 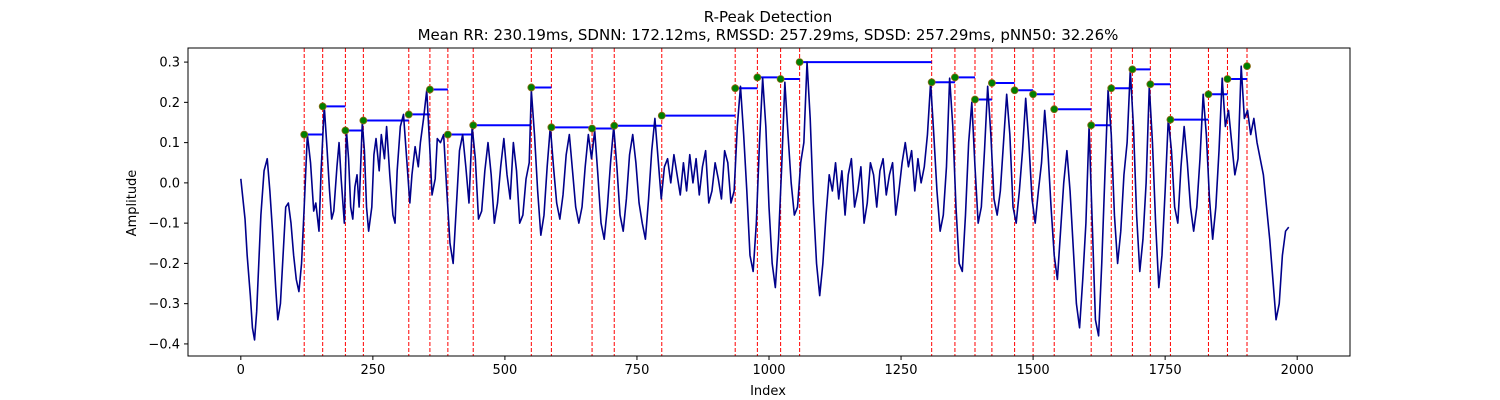 I want to click on x-axis-label: Index, so click(x=768, y=391).